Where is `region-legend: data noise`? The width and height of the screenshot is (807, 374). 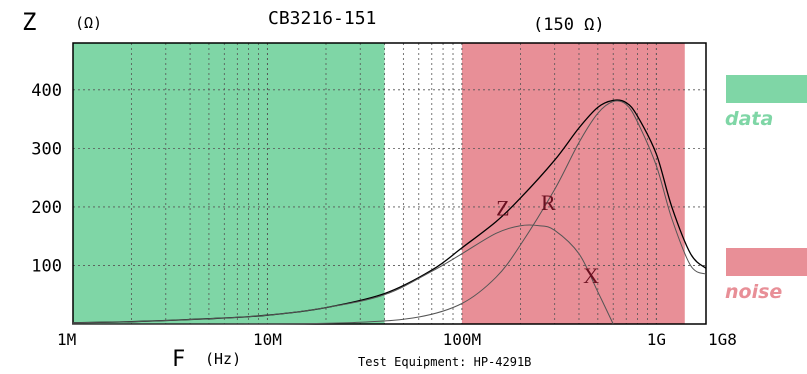
region-legend: data noise is located at coordinates (766, 189).